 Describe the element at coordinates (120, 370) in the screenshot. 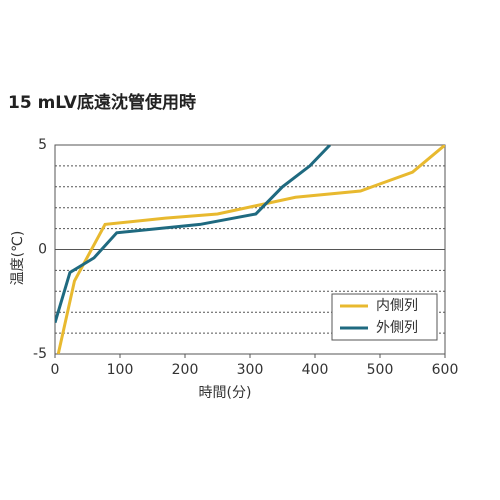

I see `x-tick-label: 100` at that location.